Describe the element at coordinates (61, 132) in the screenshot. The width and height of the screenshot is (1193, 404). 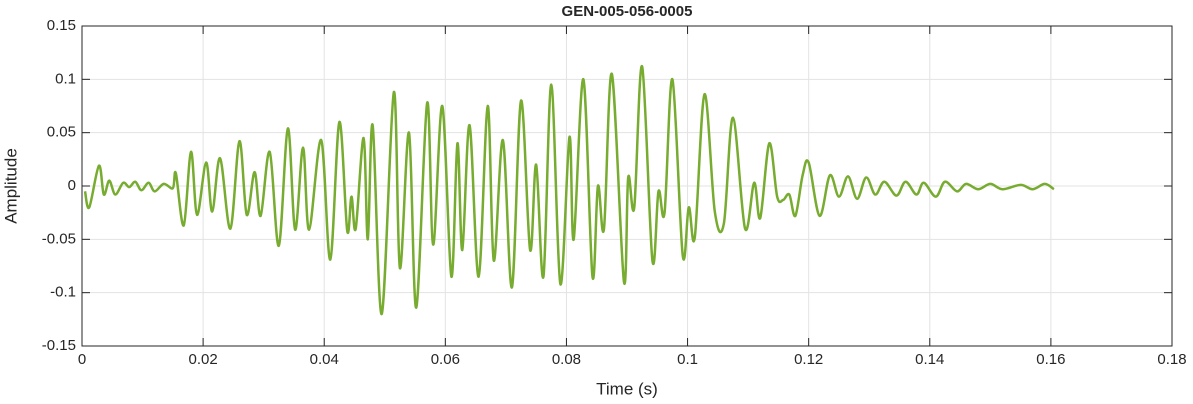
I see `y-tick-label: 0.05` at that location.